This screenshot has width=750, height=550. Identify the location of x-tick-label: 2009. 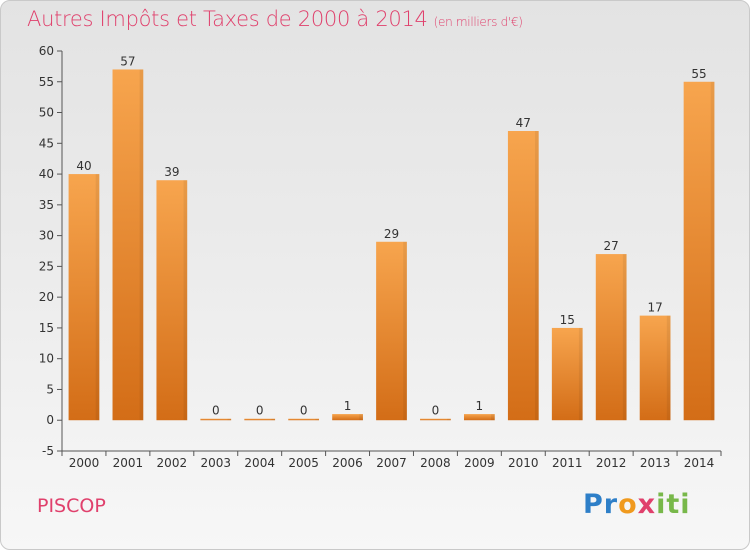
(479, 463).